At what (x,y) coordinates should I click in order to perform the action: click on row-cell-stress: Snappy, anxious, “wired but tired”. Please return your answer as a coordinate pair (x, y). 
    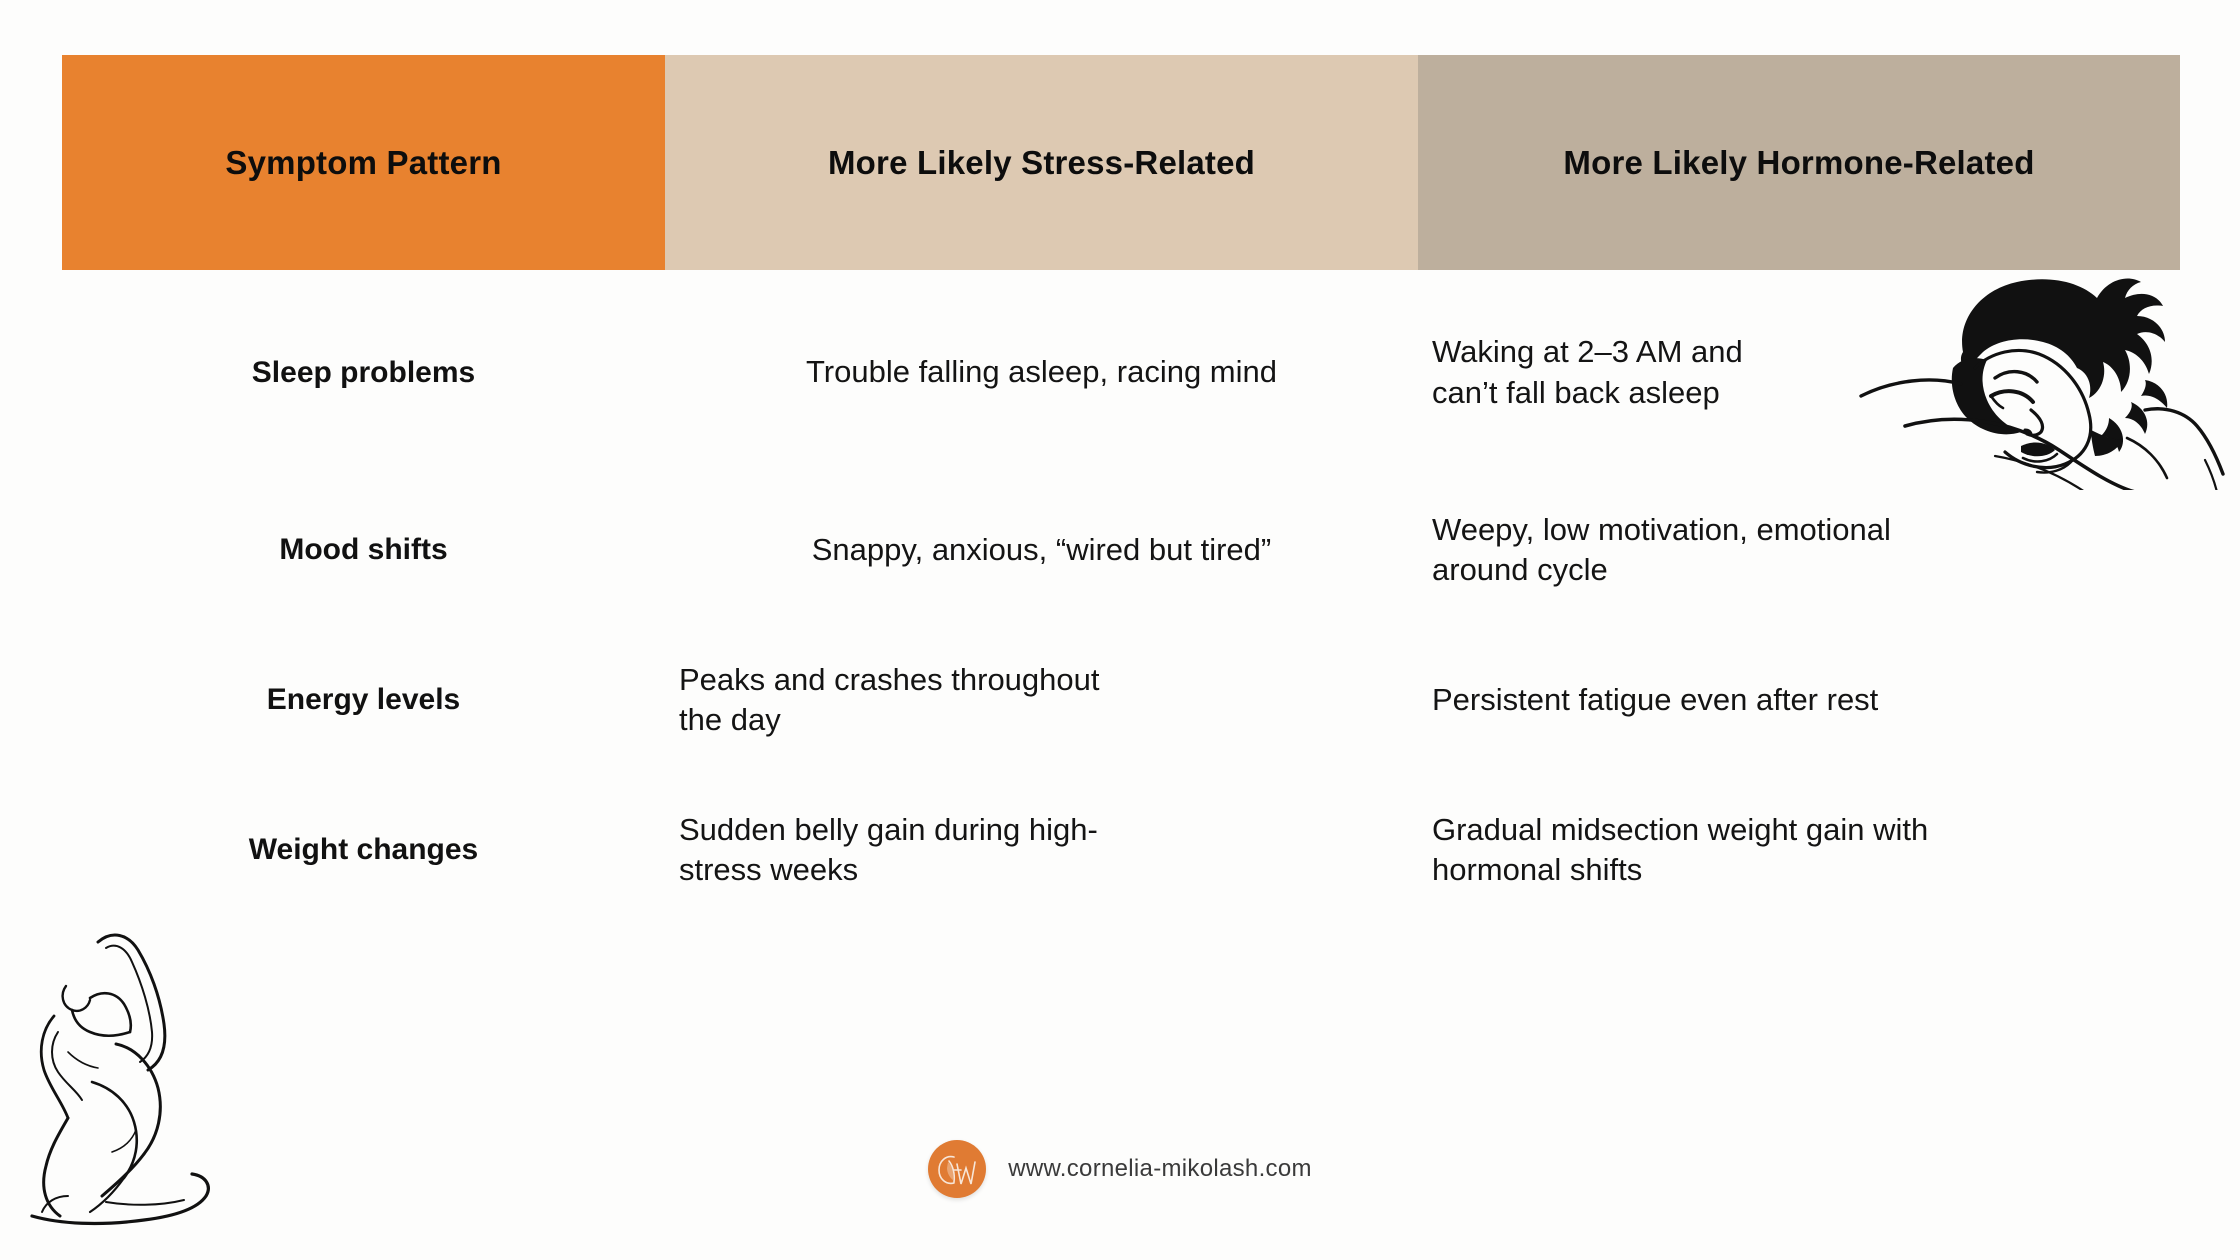
    Looking at the image, I should click on (1041, 550).